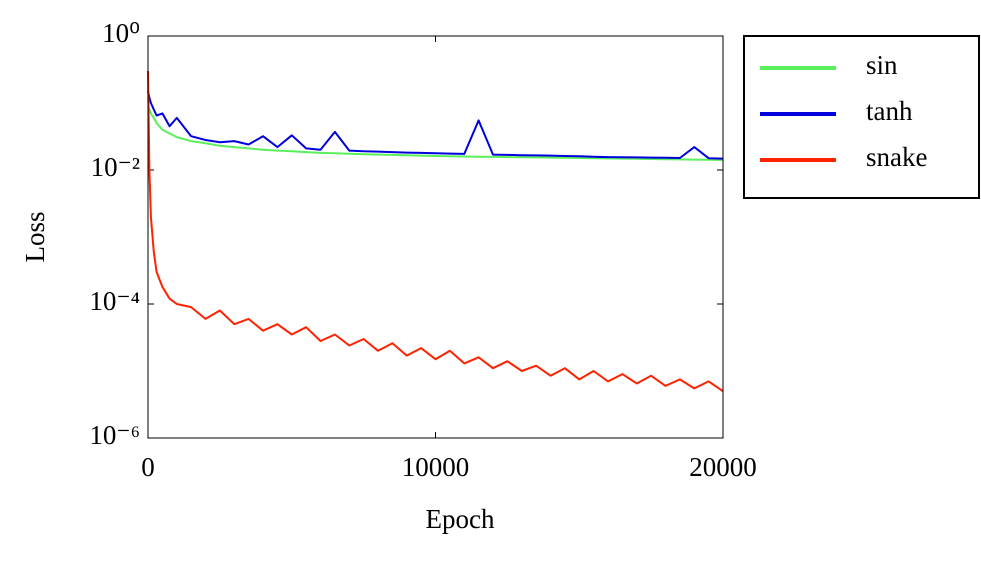  Describe the element at coordinates (114, 435) in the screenshot. I see `y-tick-label: 10⁻⁶` at that location.